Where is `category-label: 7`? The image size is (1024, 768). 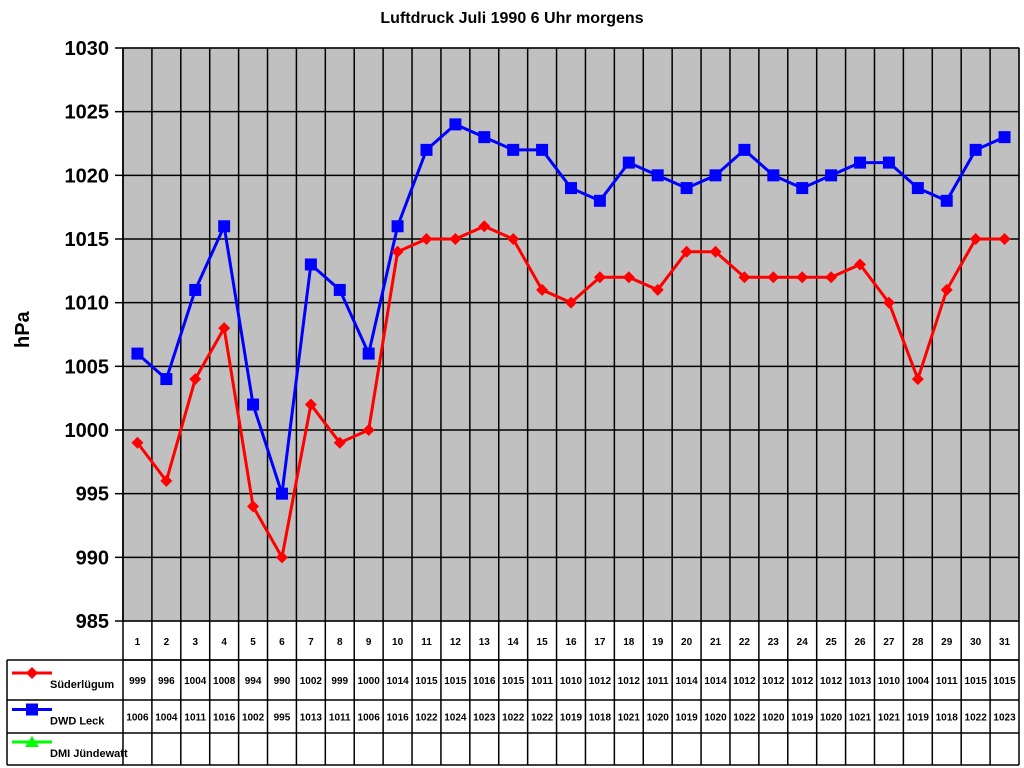 category-label: 7 is located at coordinates (311, 642).